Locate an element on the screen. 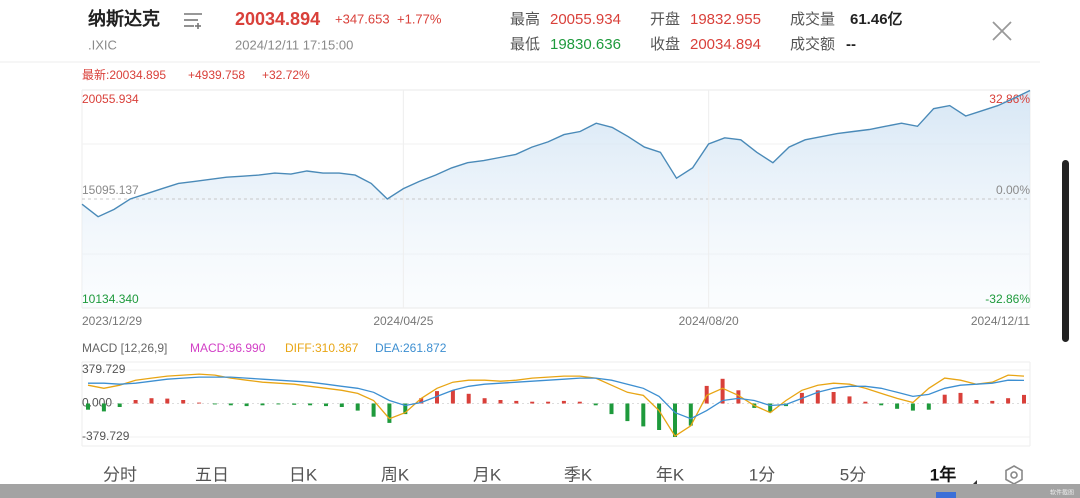 This screenshot has width=1080, height=498. stat-label: 开盘 is located at coordinates (665, 19).